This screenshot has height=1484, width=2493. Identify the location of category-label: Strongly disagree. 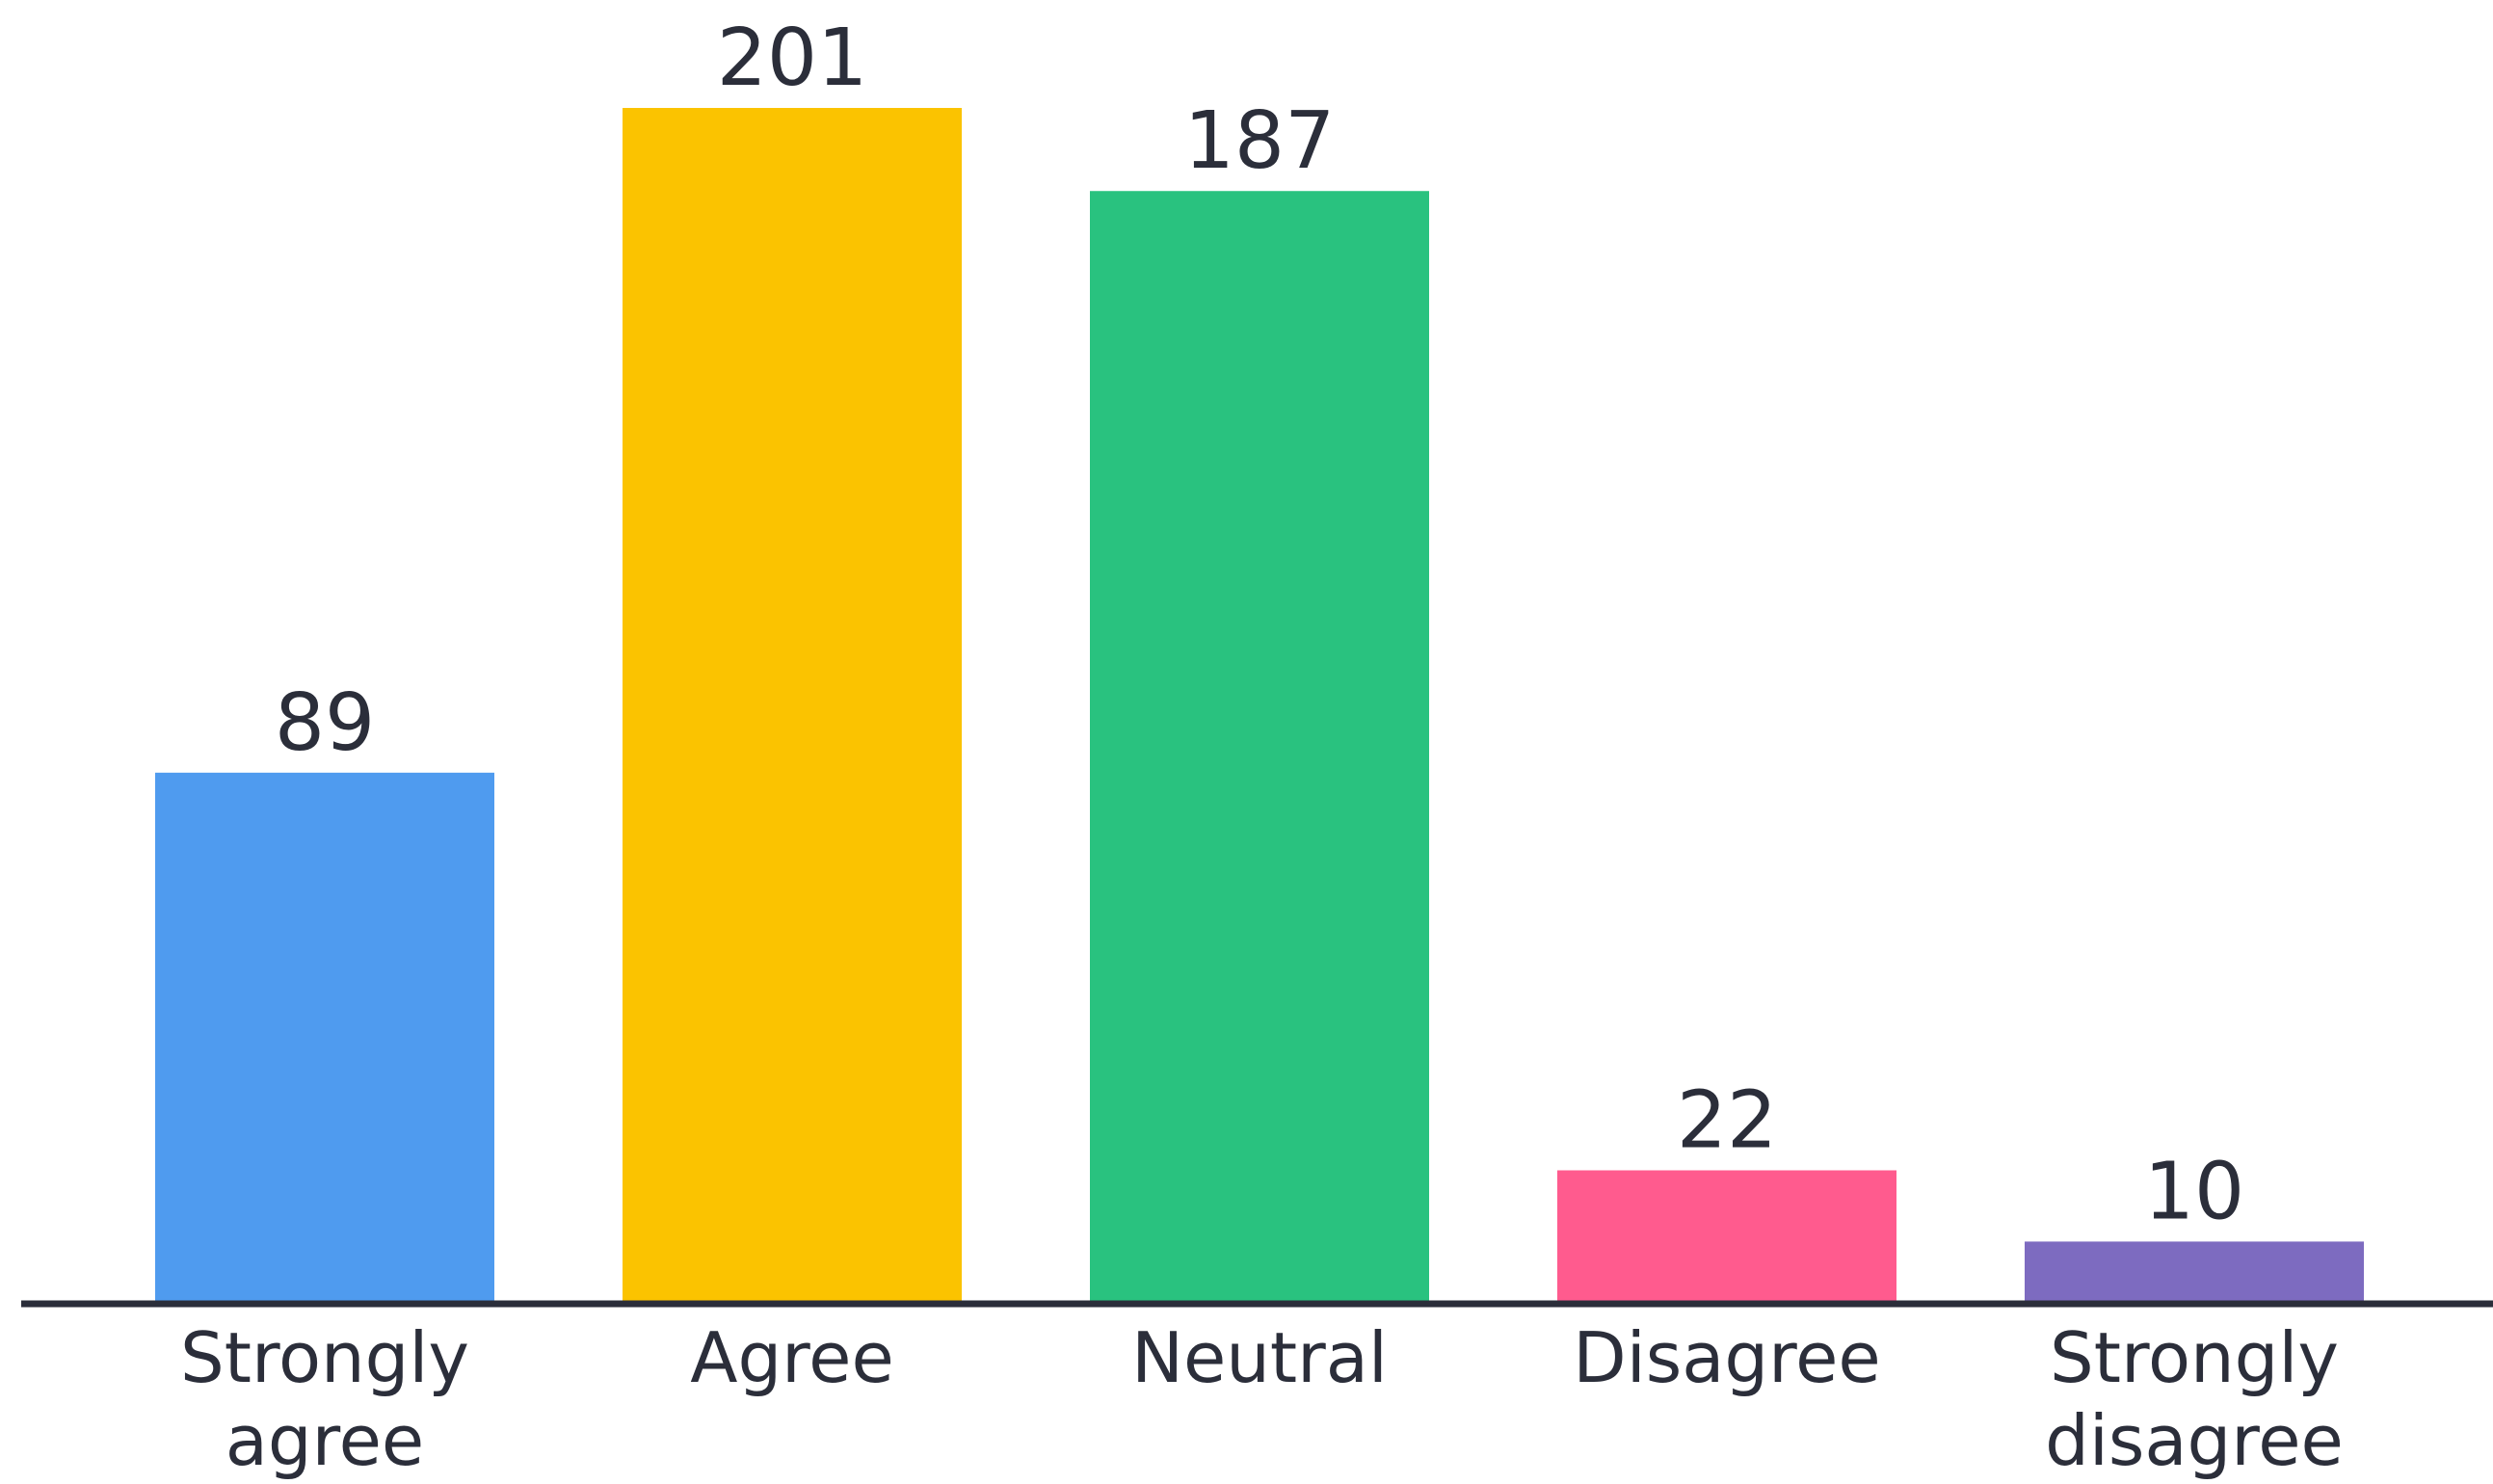
(2194, 1399).